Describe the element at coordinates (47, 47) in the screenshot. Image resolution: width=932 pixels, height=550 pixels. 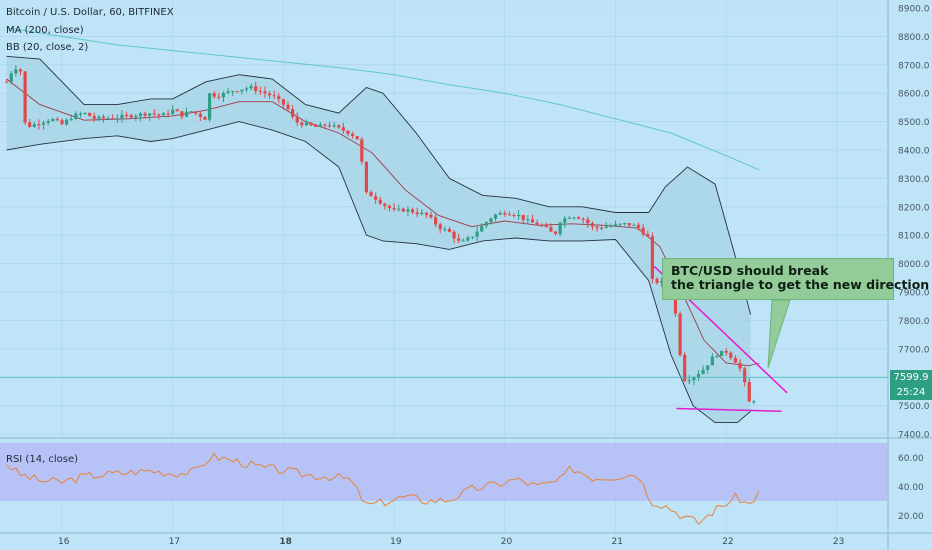
I see `bb-indicator-label: BB (20, close, 2)` at that location.